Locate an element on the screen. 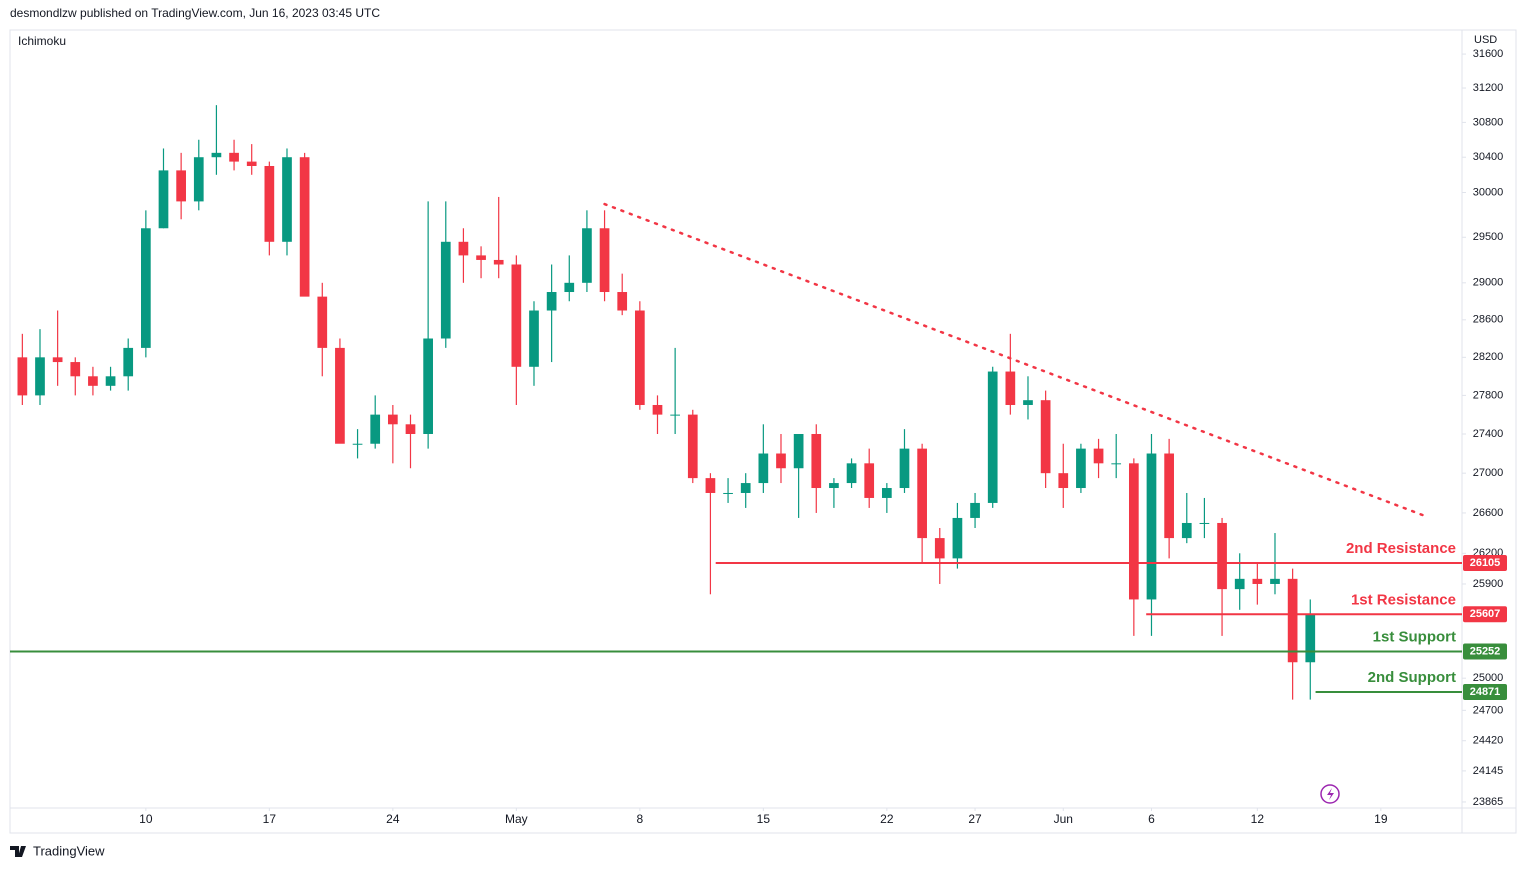  y-tick-label: 28200 is located at coordinates (1488, 357).